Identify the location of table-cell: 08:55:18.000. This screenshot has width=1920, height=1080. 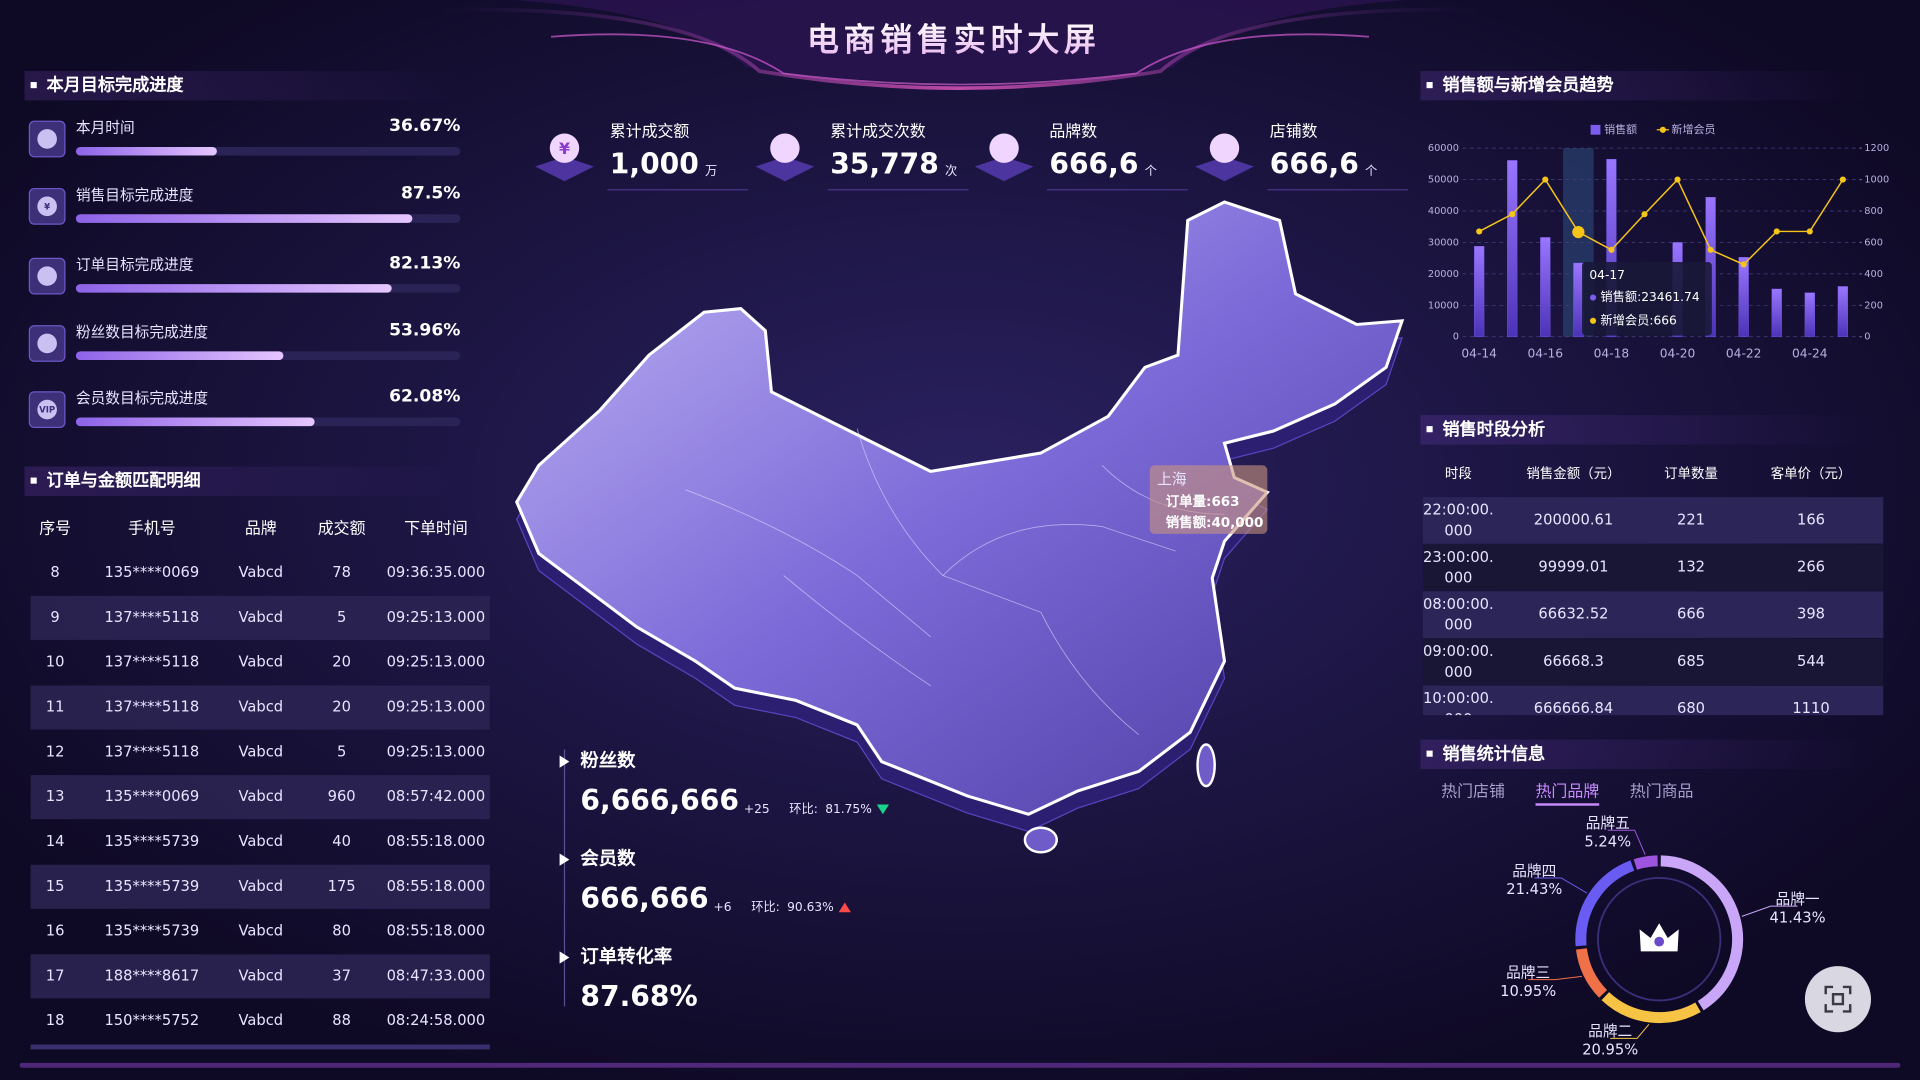
(436, 886).